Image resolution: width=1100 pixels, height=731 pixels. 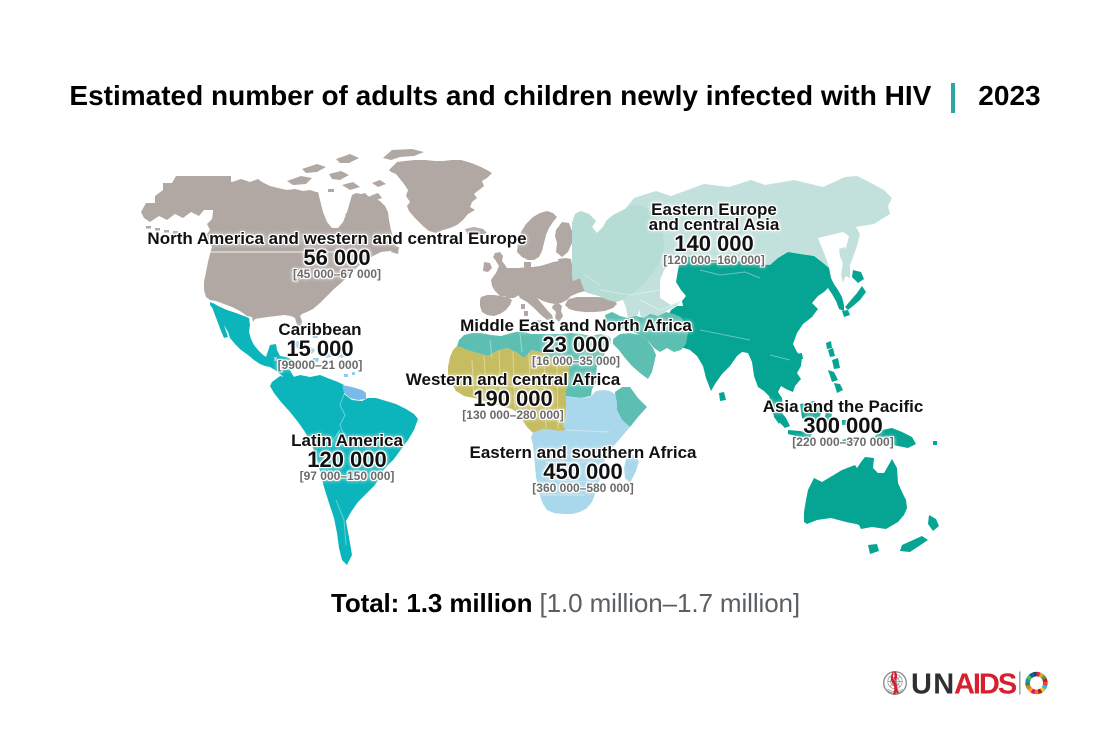 What do you see at coordinates (985, 684) in the screenshot?
I see `svg-text: AIDS` at bounding box center [985, 684].